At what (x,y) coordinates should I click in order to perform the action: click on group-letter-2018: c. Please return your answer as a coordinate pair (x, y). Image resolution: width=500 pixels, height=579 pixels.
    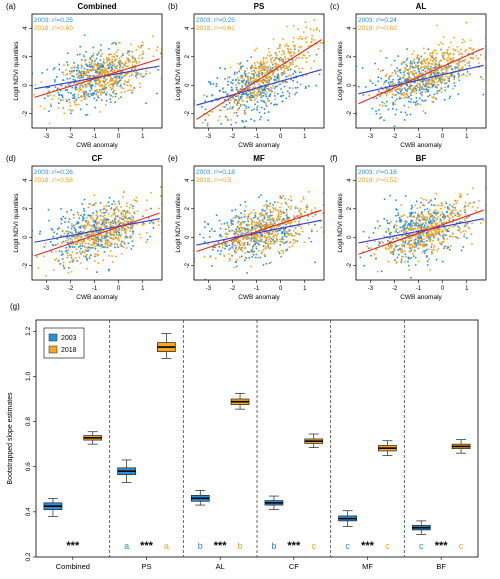
    Looking at the image, I should click on (461, 546).